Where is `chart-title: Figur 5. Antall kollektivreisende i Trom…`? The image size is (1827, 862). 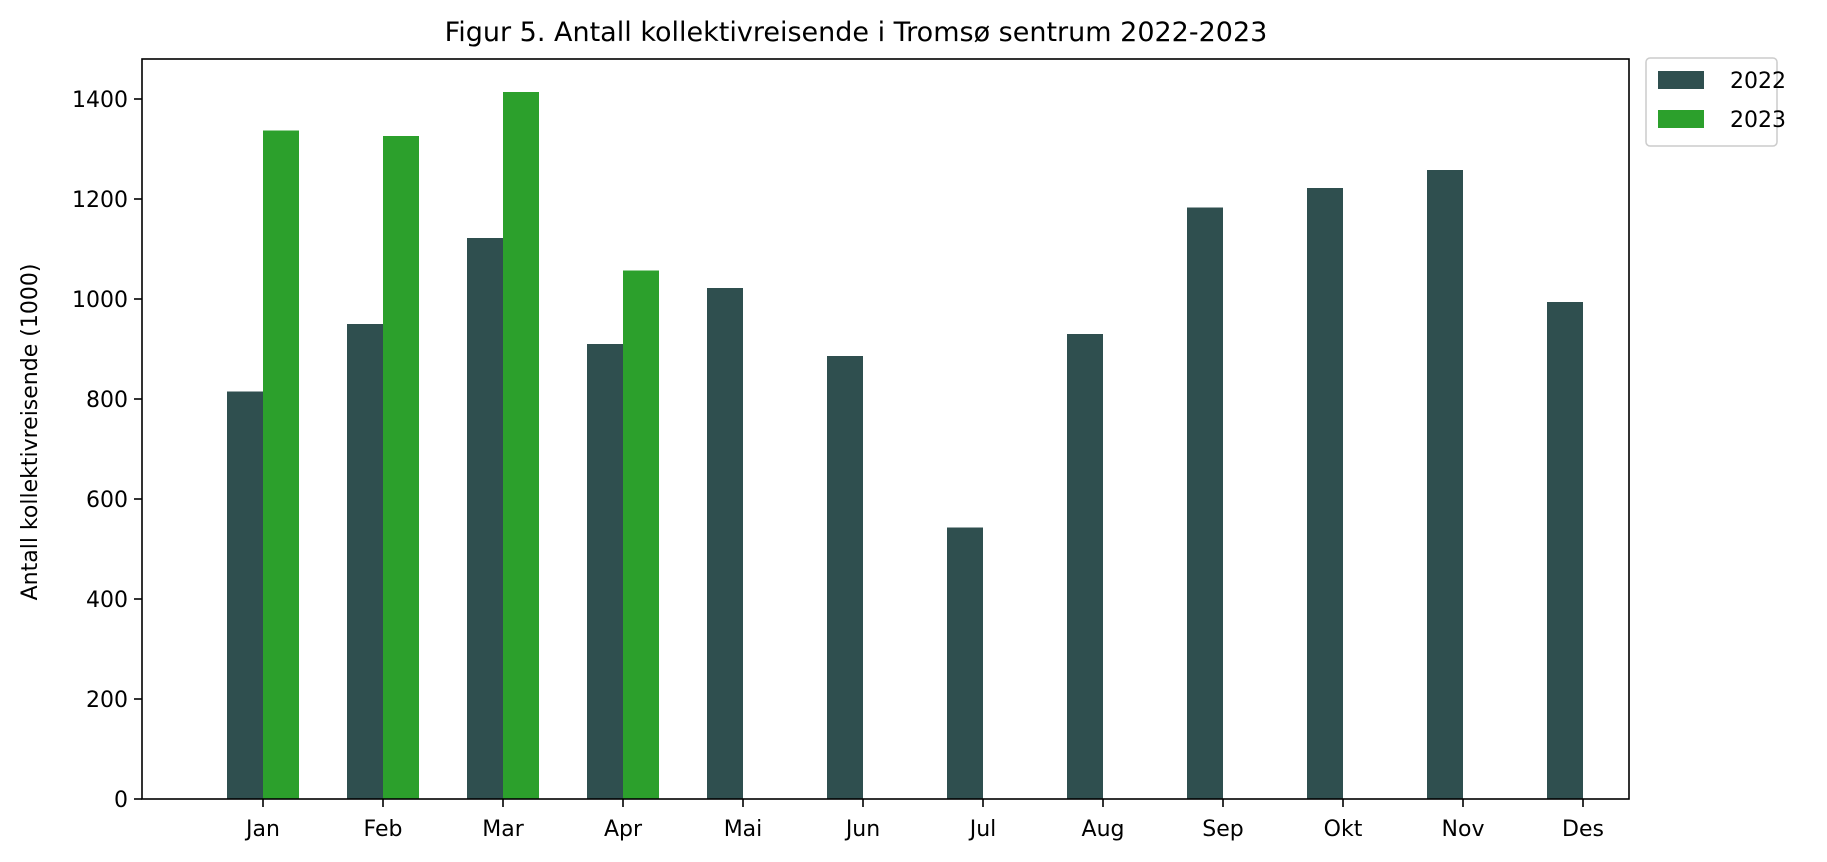
chart-title: Figur 5. Antall kollektivreisende i Trom… is located at coordinates (856, 32).